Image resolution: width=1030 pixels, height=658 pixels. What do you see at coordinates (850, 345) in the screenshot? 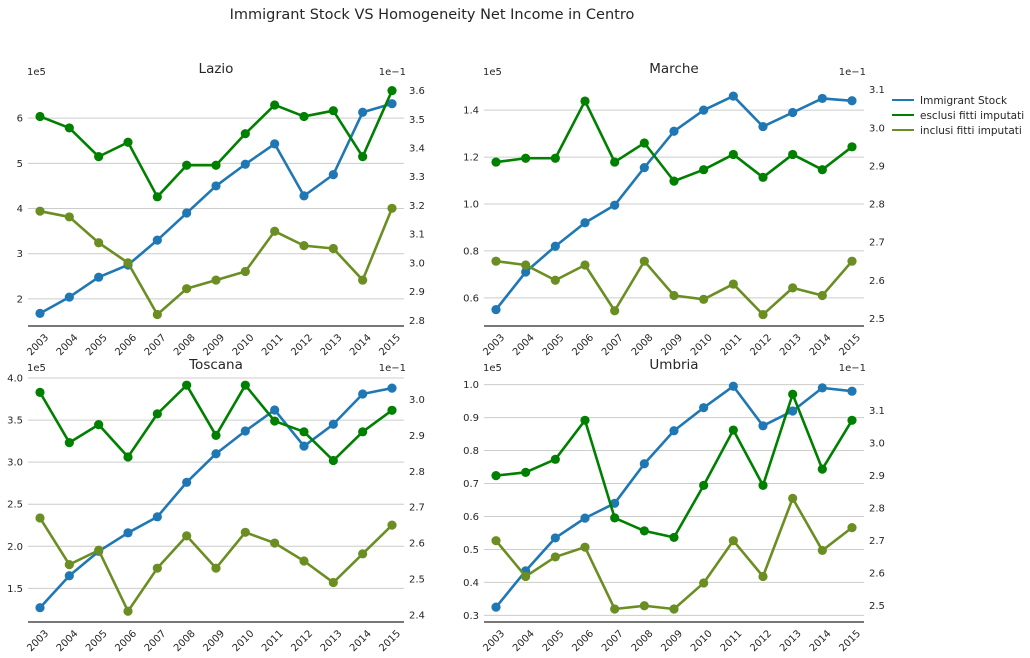
I see `x-tick-label: 2015` at bounding box center [850, 345].